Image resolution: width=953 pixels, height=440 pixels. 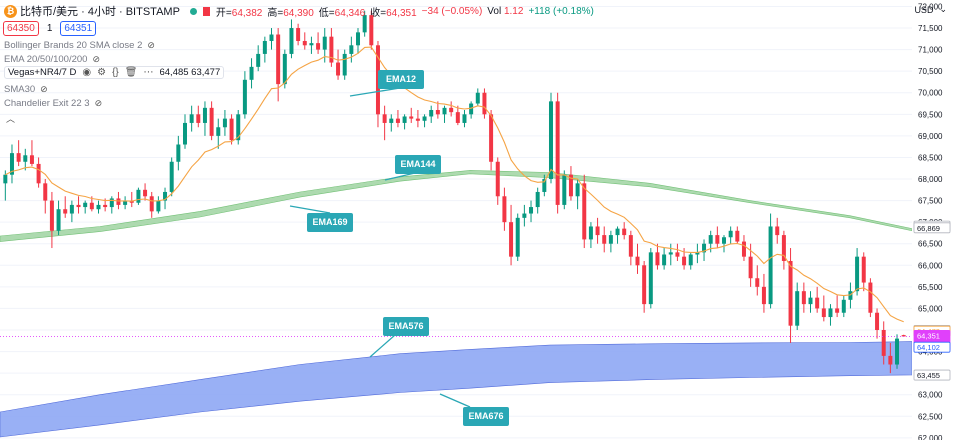 What do you see at coordinates (418, 164) in the screenshot?
I see `callout-ema144: EMA144` at bounding box center [418, 164].